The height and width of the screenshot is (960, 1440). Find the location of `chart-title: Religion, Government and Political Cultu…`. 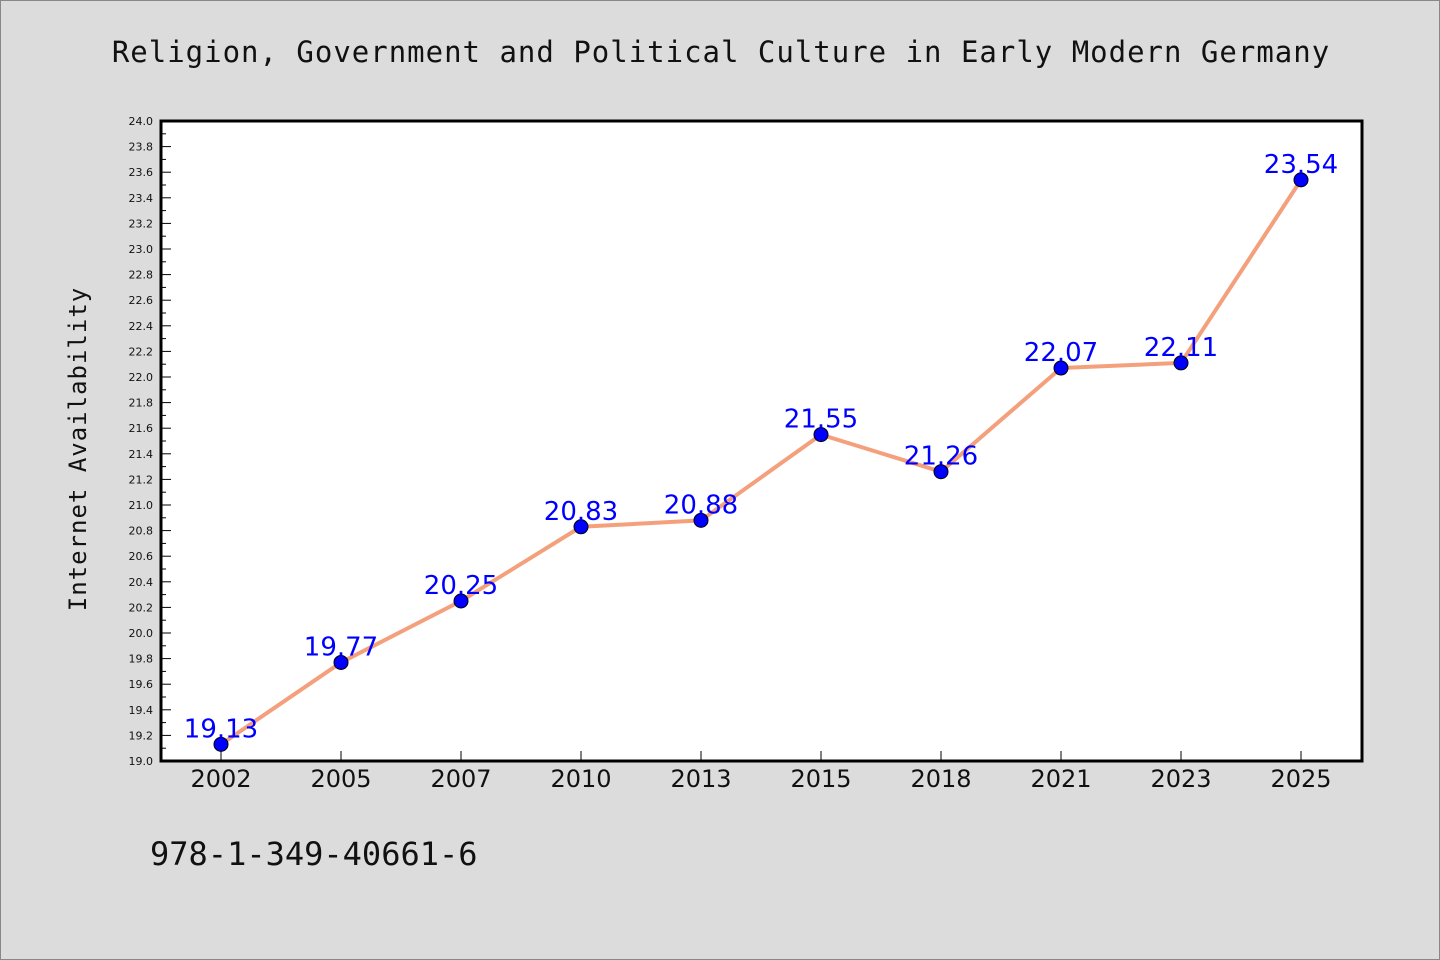

chart-title: Religion, Government and Political Cultu… is located at coordinates (721, 52).